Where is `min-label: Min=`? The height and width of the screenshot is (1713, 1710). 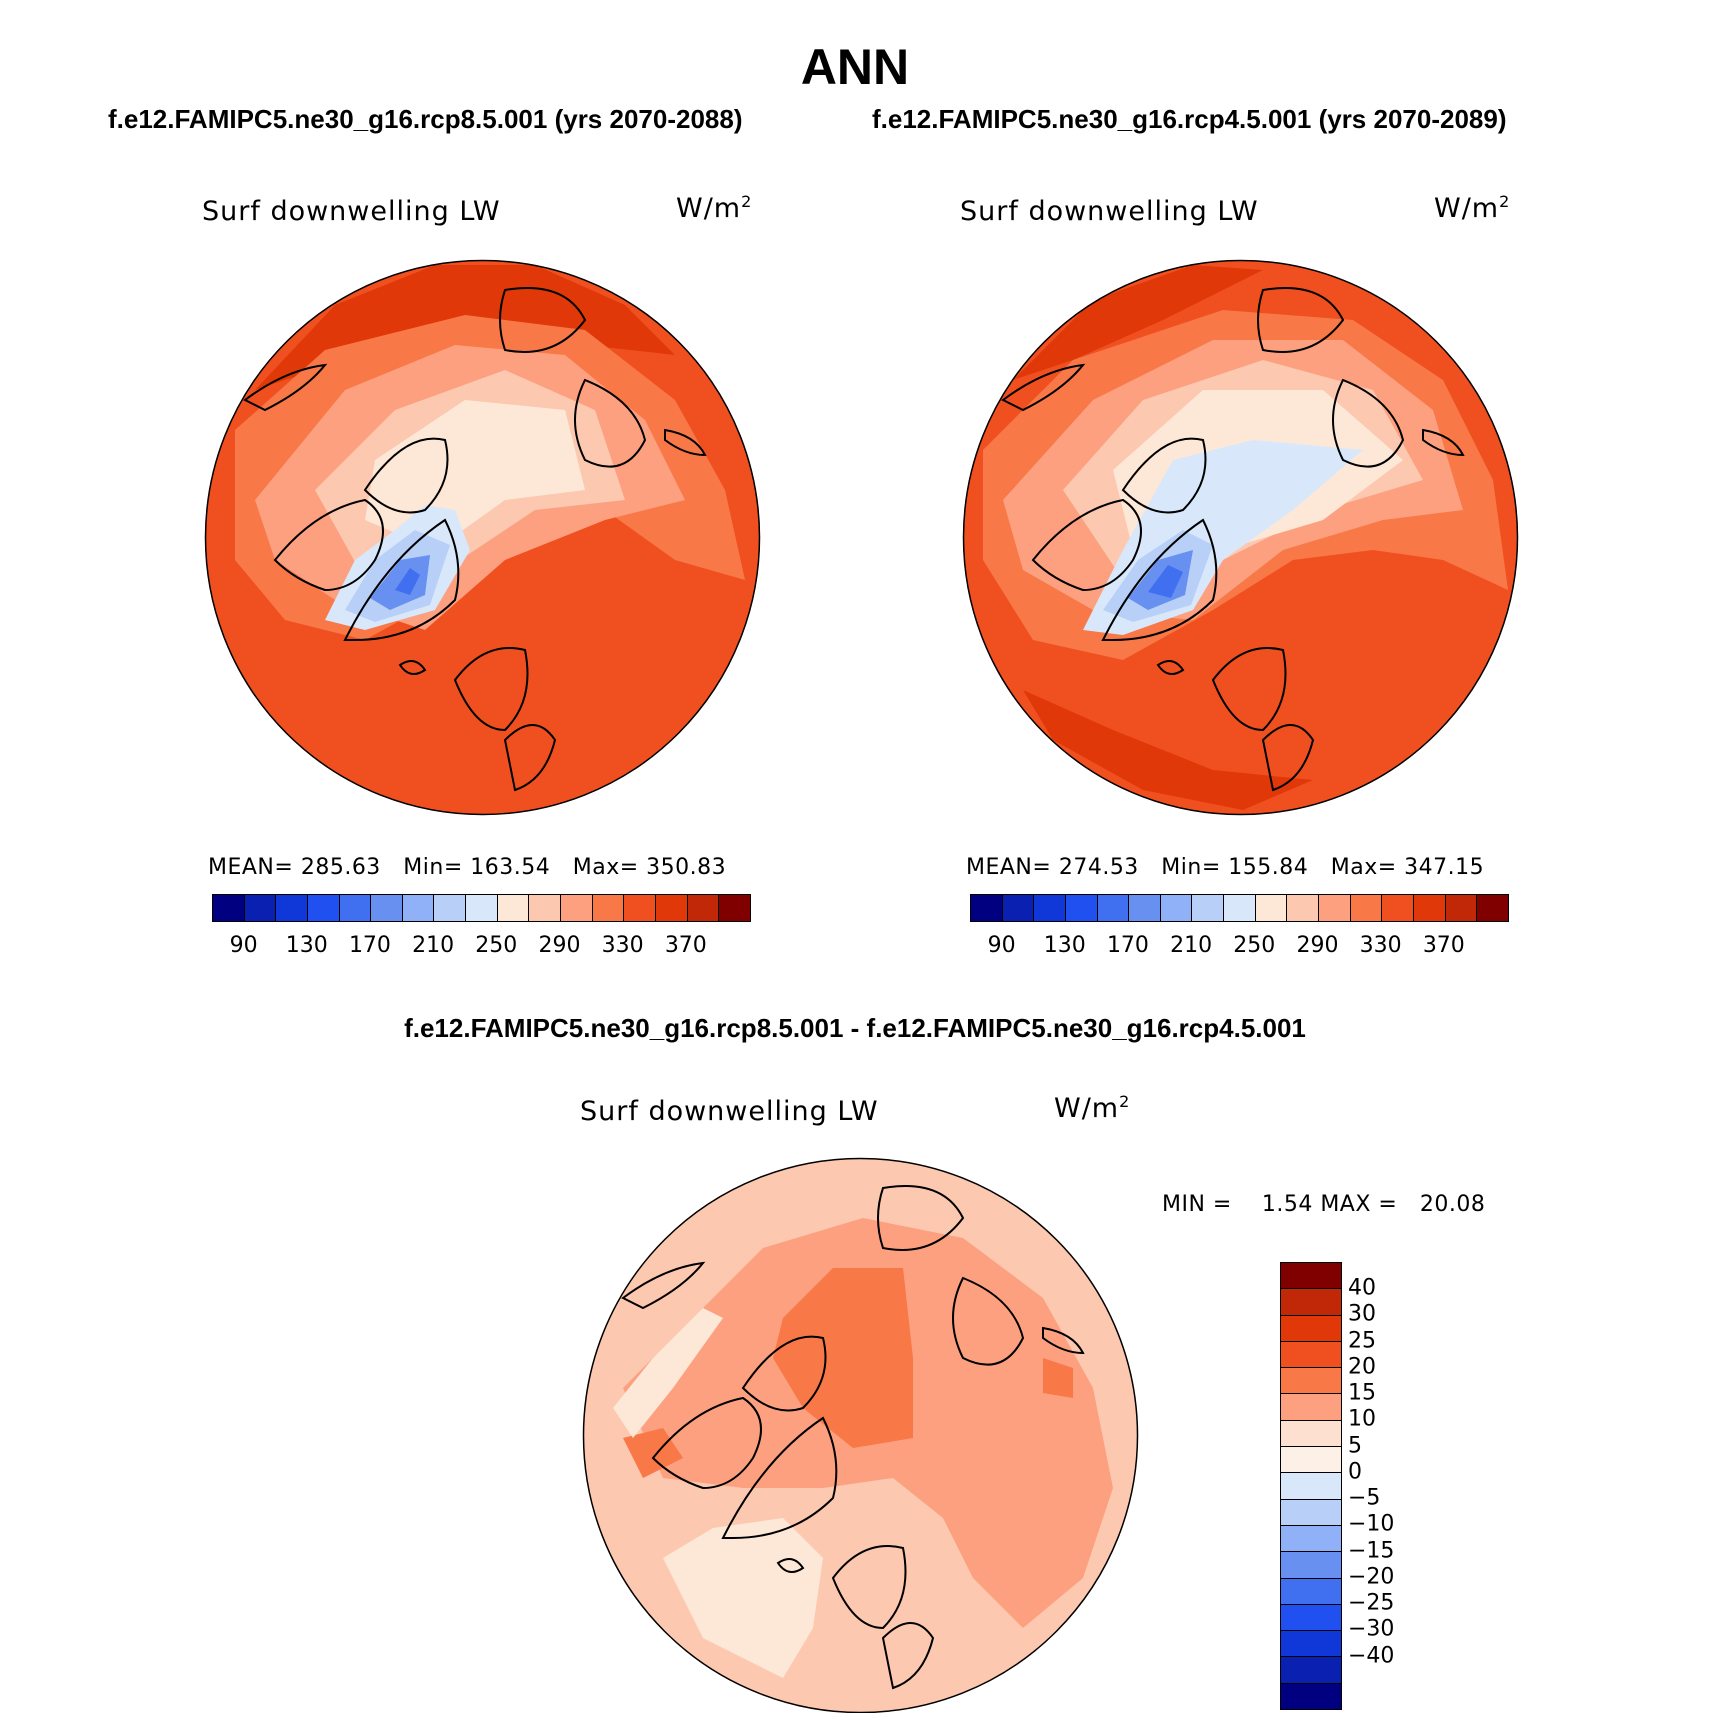
min-label: Min= is located at coordinates (1191, 867).